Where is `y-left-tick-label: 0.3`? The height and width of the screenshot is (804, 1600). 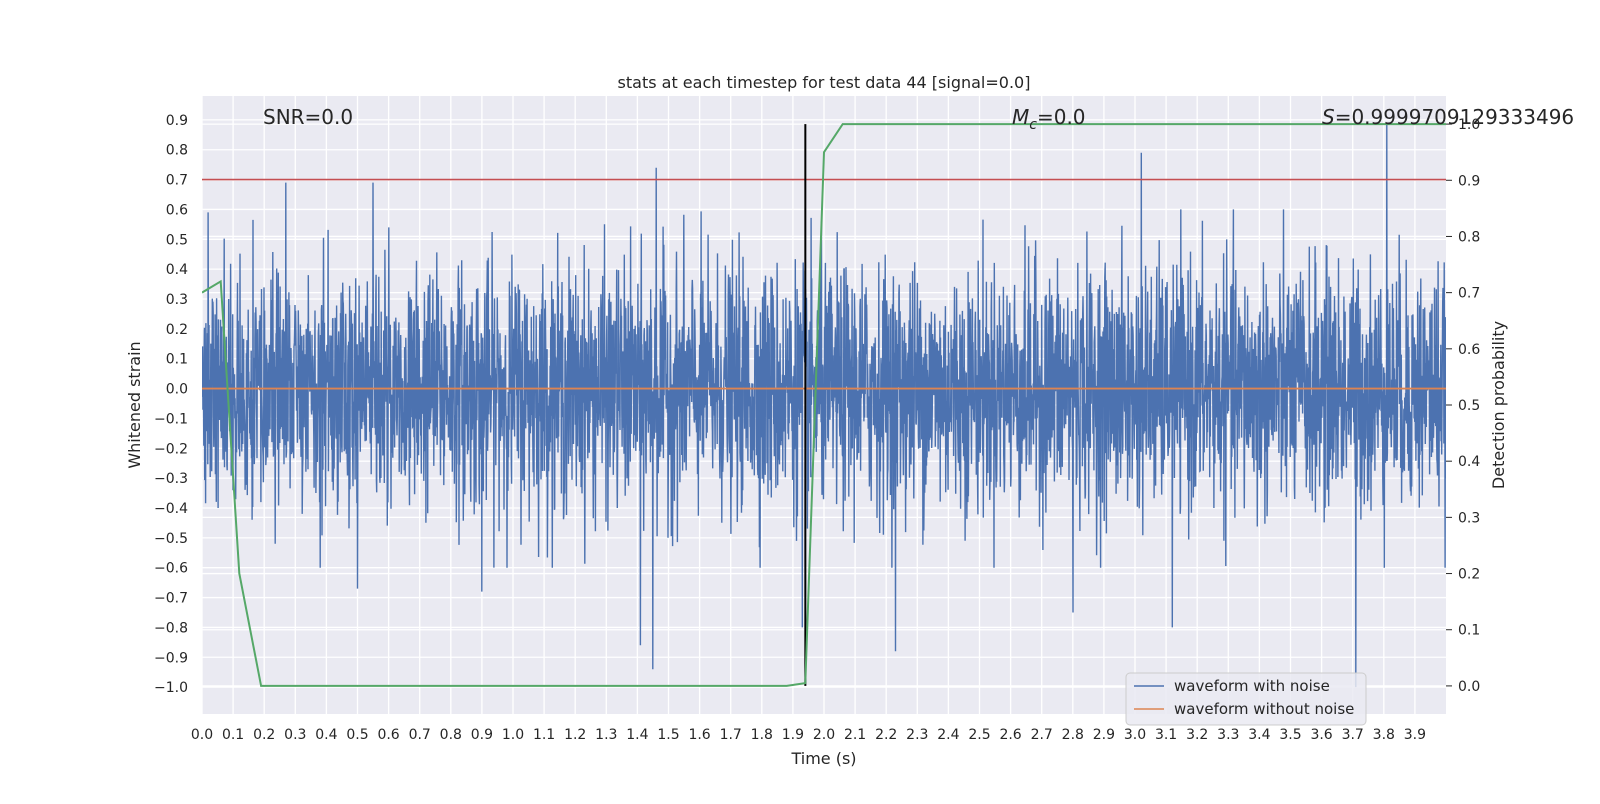
y-left-tick-label: 0.3 is located at coordinates (177, 300).